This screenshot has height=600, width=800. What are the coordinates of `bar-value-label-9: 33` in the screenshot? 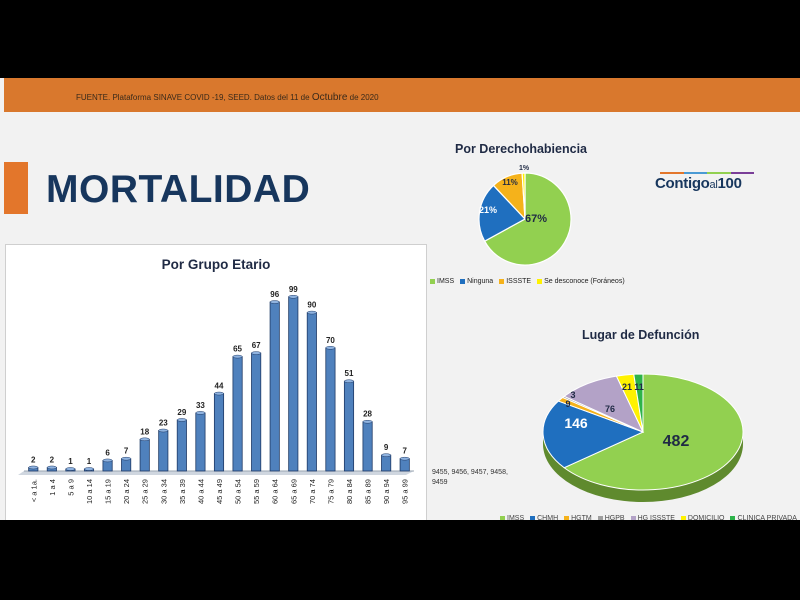 It's located at (200, 405).